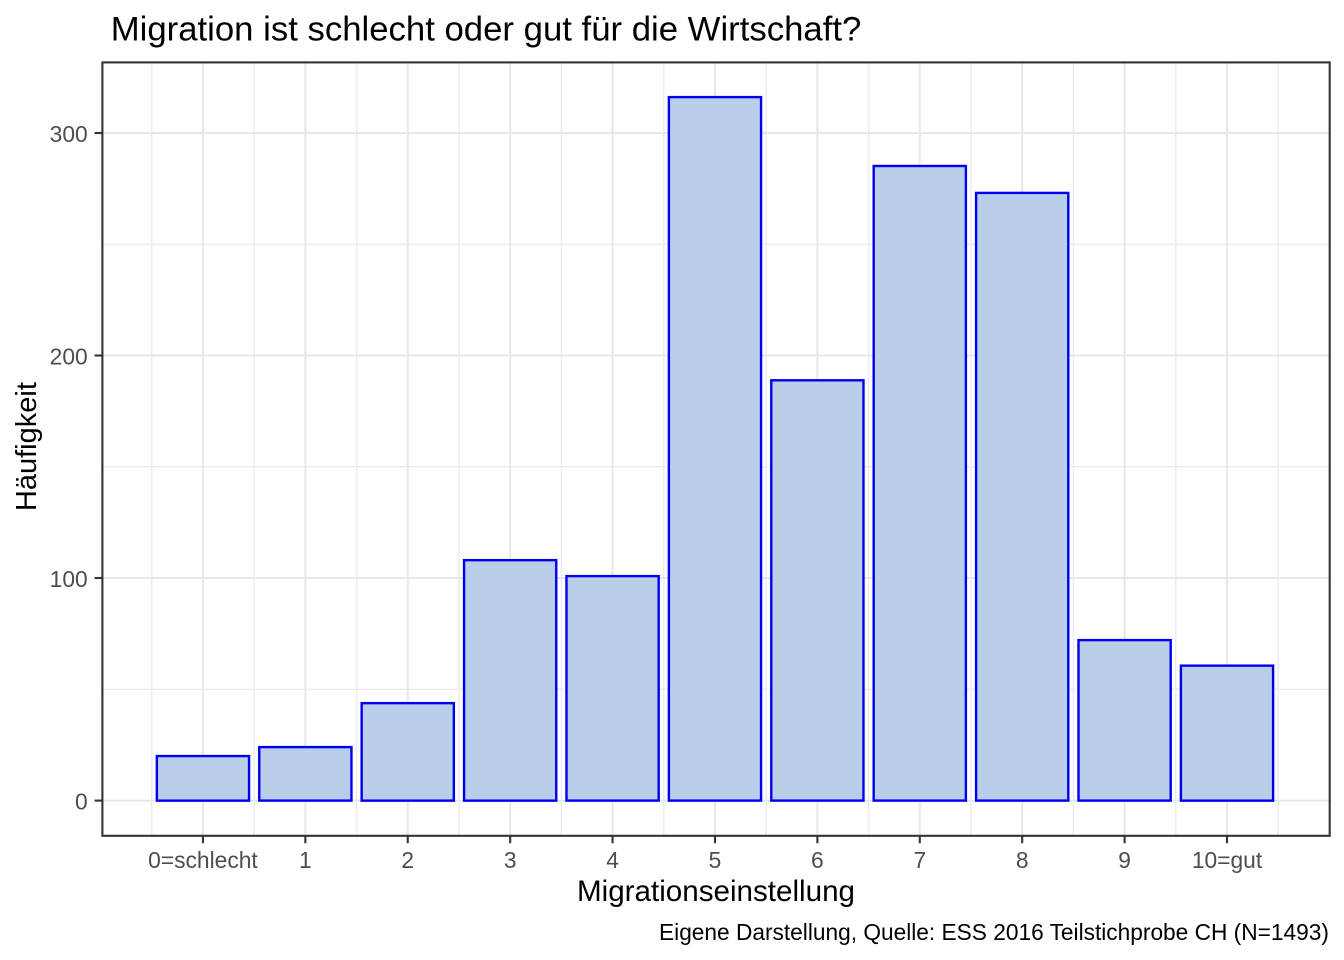 The width and height of the screenshot is (1344, 960). I want to click on svg-text: Migrationseinstellung, so click(716, 891).